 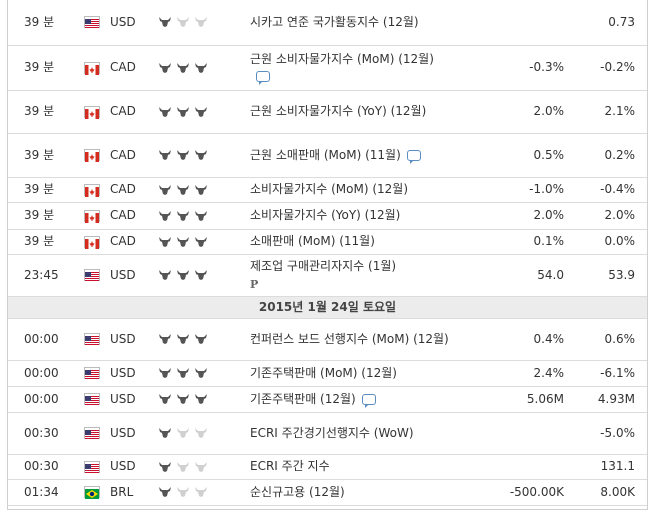 What do you see at coordinates (134, 492) in the screenshot?
I see `currency-code: BRL` at bounding box center [134, 492].